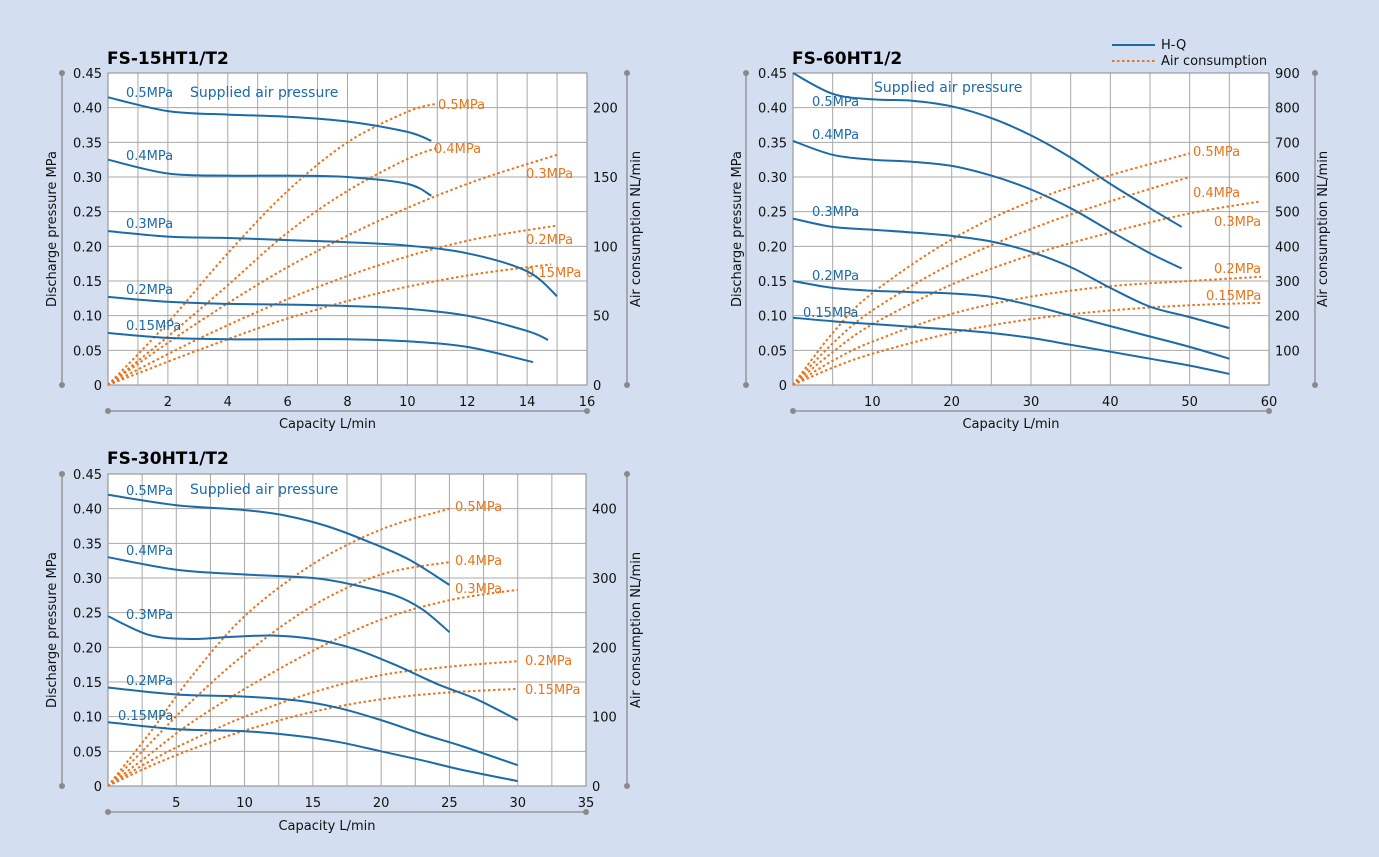  I want to click on x-tick-label: 5, so click(176, 803).